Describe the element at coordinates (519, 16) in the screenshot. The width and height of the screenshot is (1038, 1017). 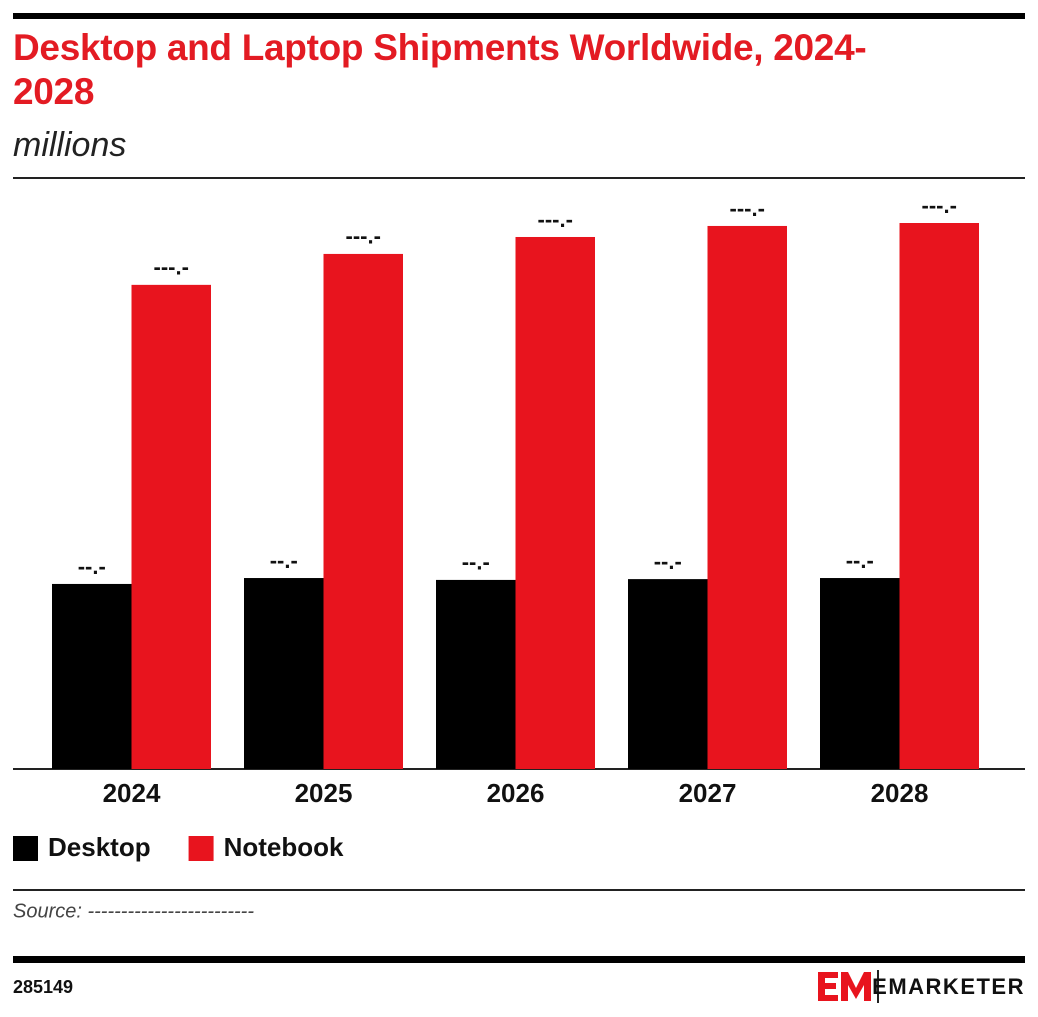
I see `top-rule` at that location.